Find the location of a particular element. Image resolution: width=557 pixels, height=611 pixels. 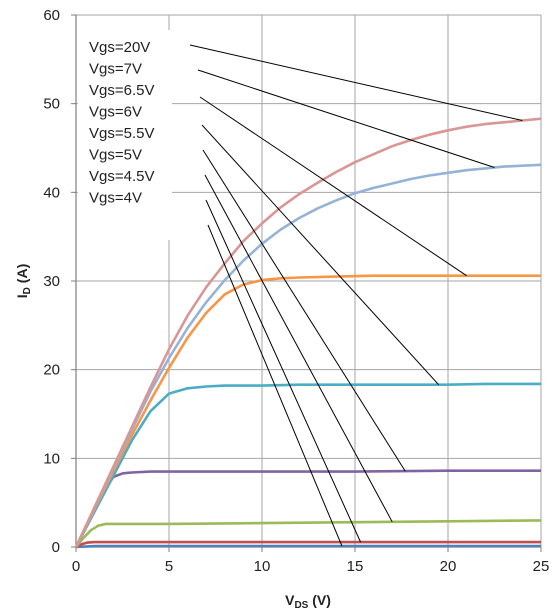

x-axis-title: VDS (V) is located at coordinates (308, 601).